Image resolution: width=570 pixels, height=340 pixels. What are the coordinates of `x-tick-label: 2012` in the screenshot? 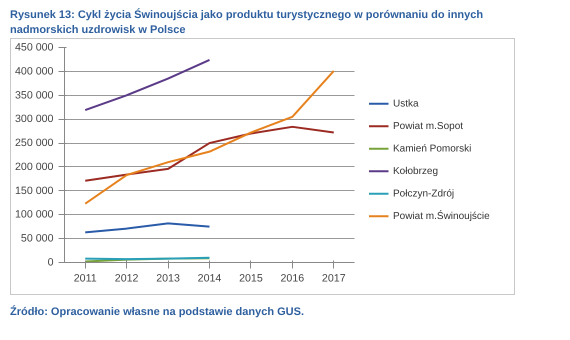 It's located at (126, 278).